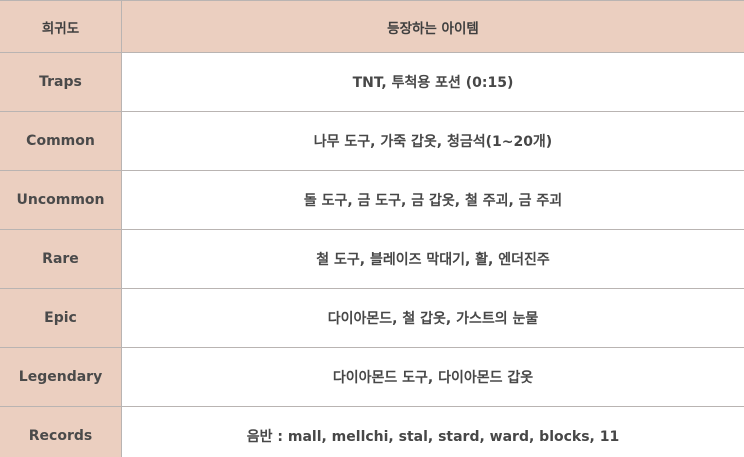  I want to click on rarity-cell: Records, so click(61, 431).